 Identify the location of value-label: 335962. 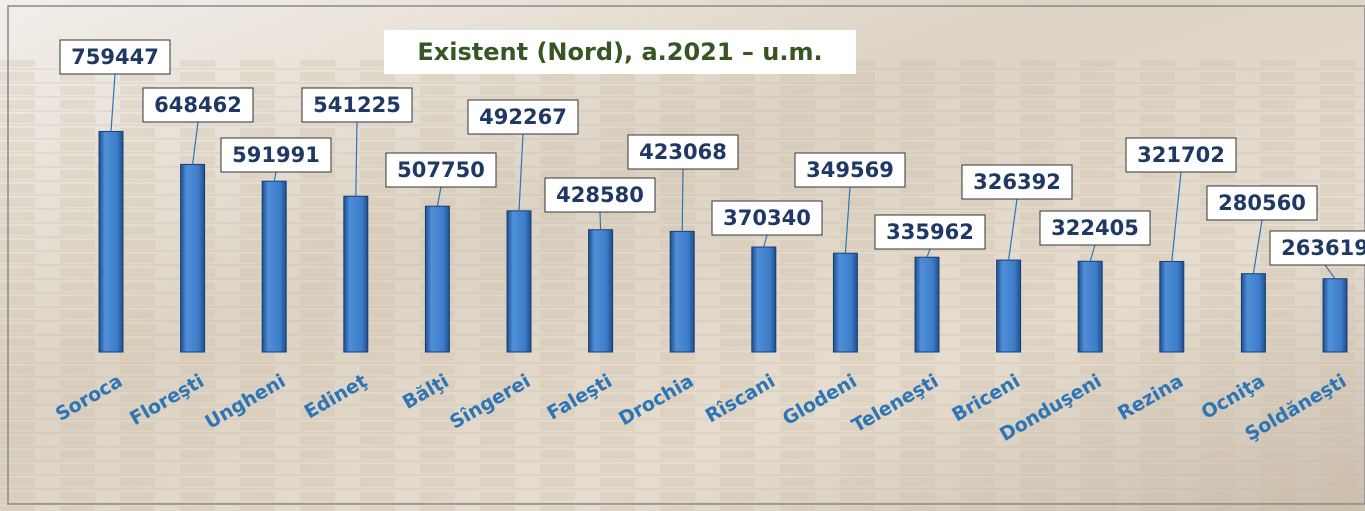
(930, 232).